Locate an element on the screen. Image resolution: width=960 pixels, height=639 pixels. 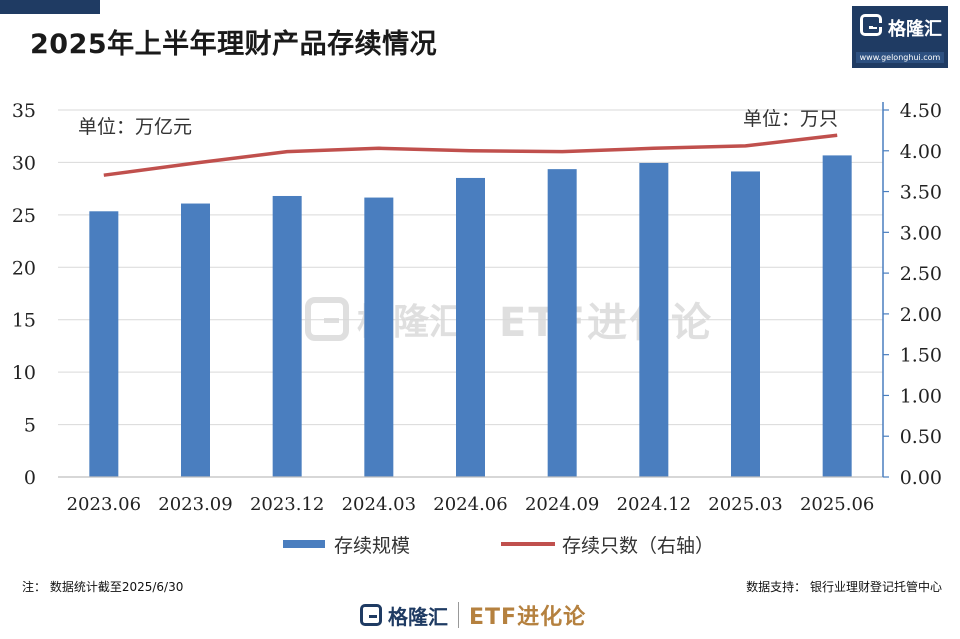
left-tick-label: 35 is located at coordinates (24, 111).